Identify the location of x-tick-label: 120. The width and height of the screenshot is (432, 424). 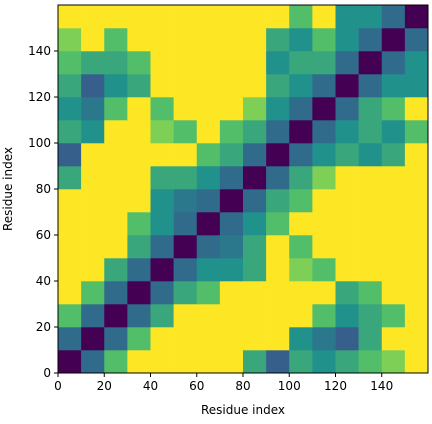
(335, 386).